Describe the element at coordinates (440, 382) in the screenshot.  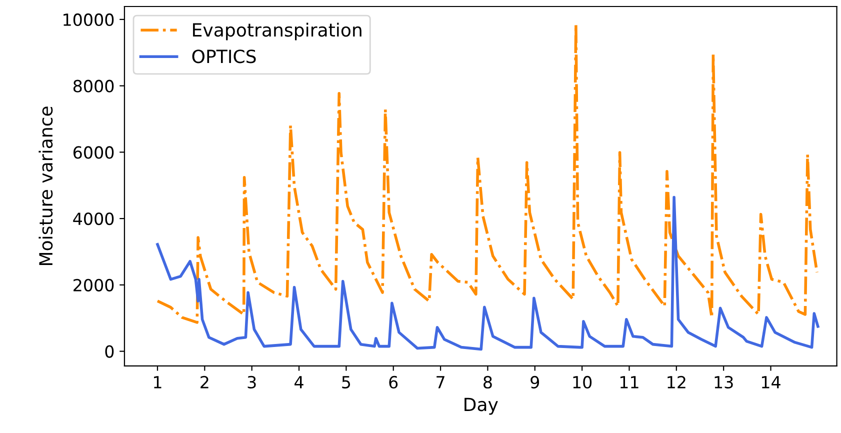
I see `x-tick-label: 7` at that location.